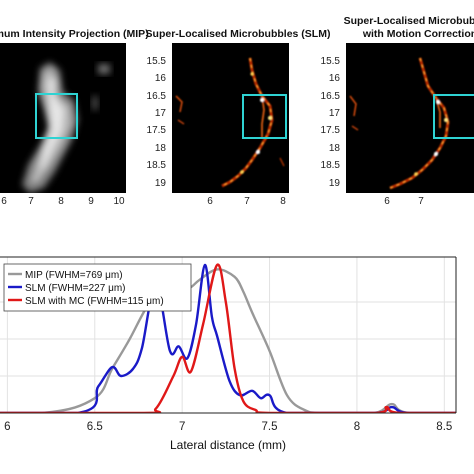  I want to click on slm-vessel-image, so click(230, 122).